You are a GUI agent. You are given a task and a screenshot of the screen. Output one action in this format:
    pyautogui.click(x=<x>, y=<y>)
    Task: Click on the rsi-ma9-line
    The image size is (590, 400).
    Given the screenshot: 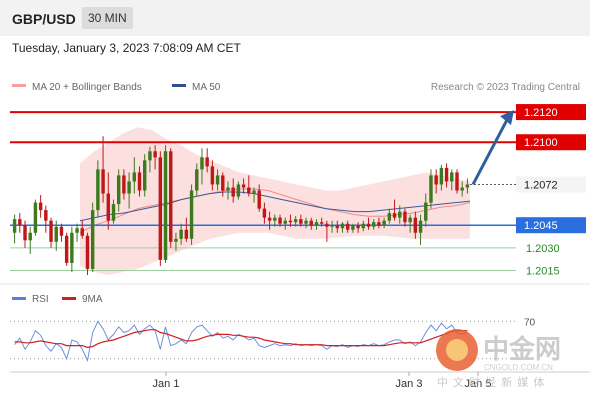 What is the action you would take?
    pyautogui.click(x=241, y=339)
    